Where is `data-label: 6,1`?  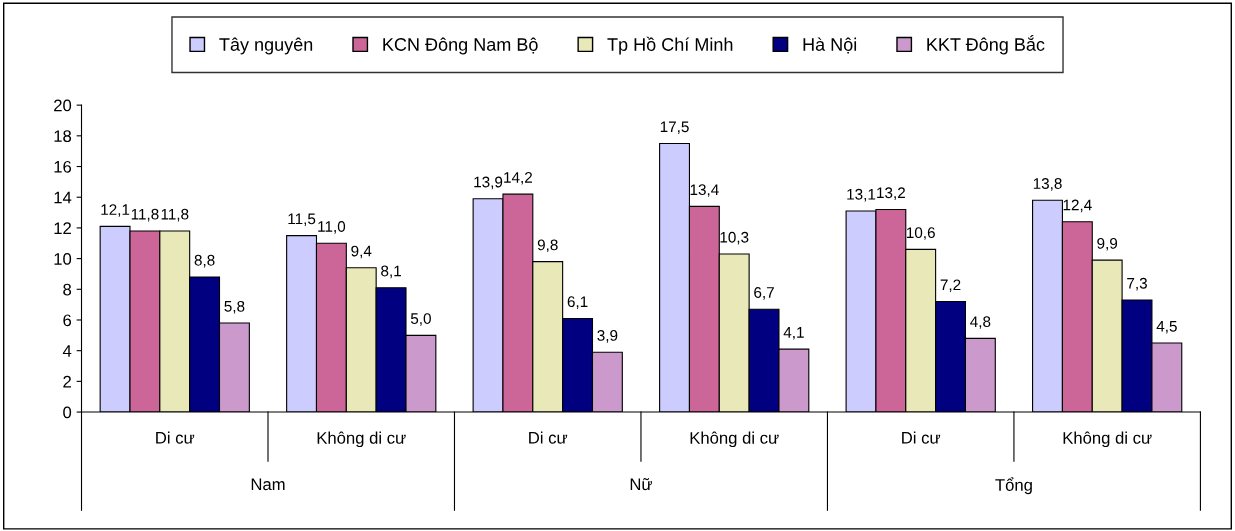 data-label: 6,1 is located at coordinates (577, 302).